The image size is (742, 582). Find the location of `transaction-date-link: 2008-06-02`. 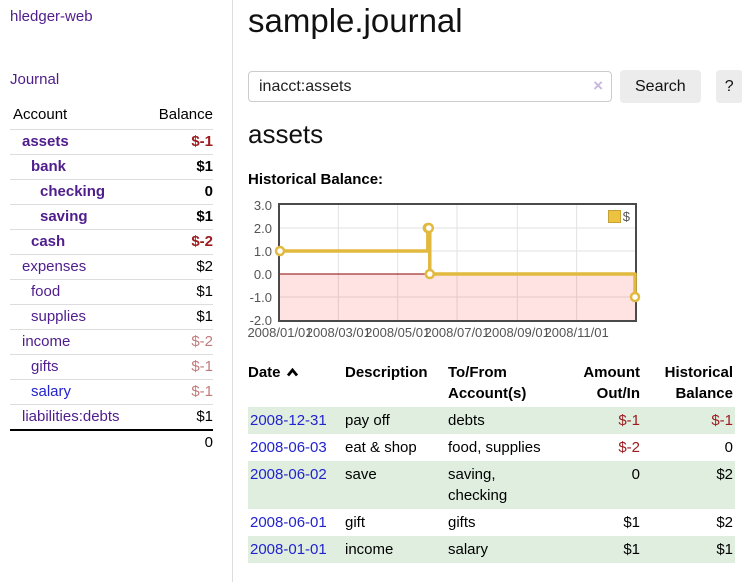

transaction-date-link: 2008-06-02 is located at coordinates (288, 474).